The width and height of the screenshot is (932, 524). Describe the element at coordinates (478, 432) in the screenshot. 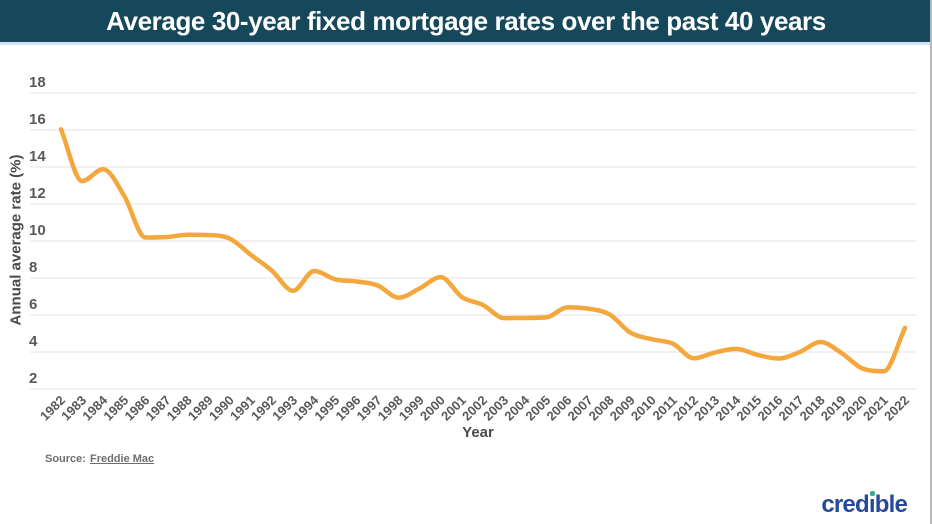

I see `x-axis-title: Year` at that location.